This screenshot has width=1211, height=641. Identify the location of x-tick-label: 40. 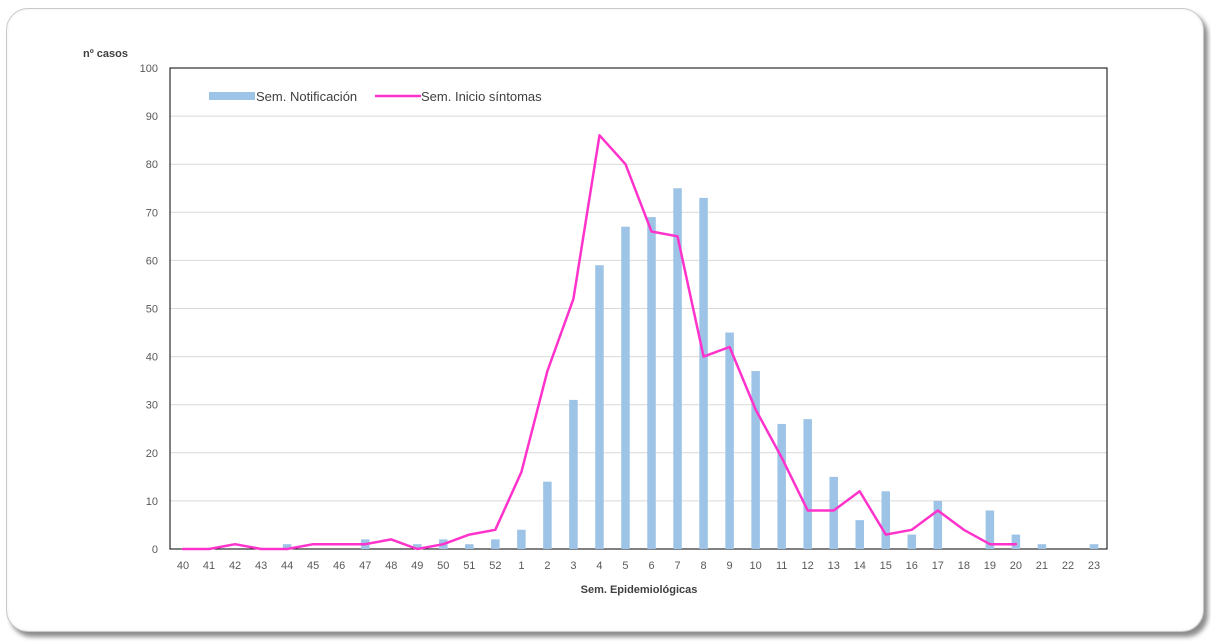
(183, 566).